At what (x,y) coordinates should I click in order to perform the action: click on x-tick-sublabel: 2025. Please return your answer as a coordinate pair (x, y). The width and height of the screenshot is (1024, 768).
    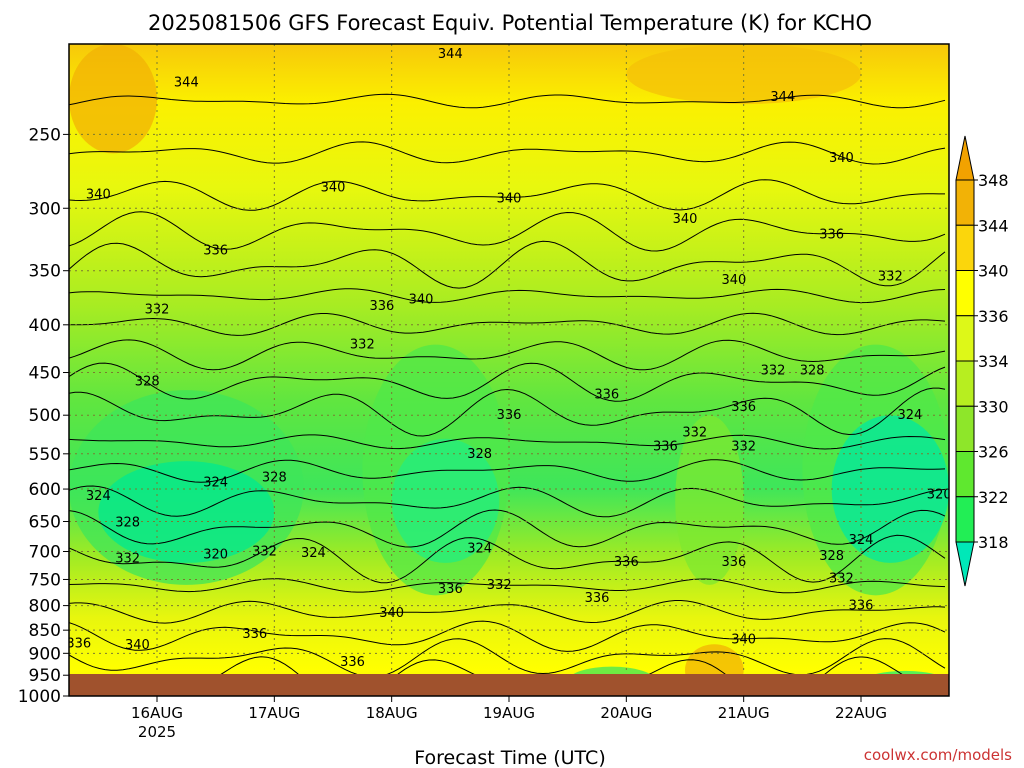
    Looking at the image, I should click on (157, 732).